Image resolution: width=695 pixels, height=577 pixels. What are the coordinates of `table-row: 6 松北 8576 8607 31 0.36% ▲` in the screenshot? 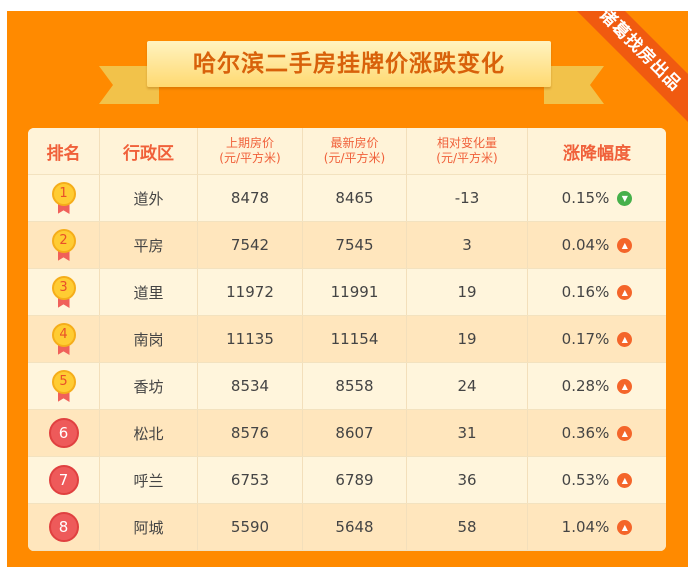 It's located at (347, 433).